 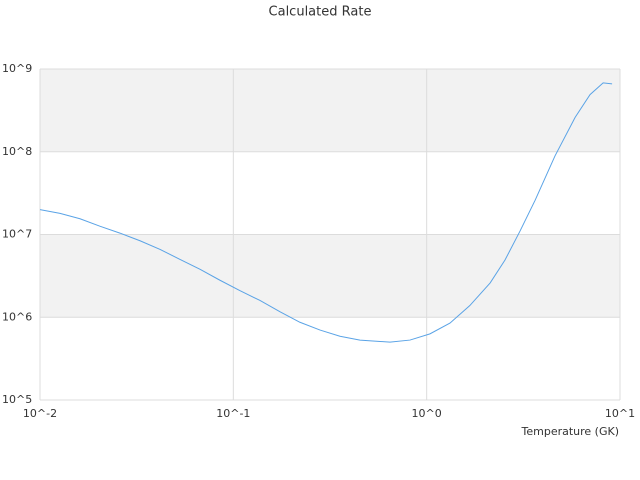 What do you see at coordinates (427, 413) in the screenshot?
I see `x-tick-label: 10^0` at bounding box center [427, 413].